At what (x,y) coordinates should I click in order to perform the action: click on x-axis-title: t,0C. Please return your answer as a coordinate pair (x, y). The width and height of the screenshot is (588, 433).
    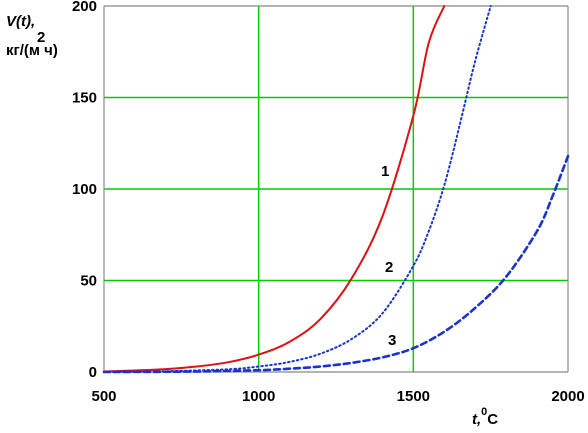
    Looking at the image, I should click on (485, 417).